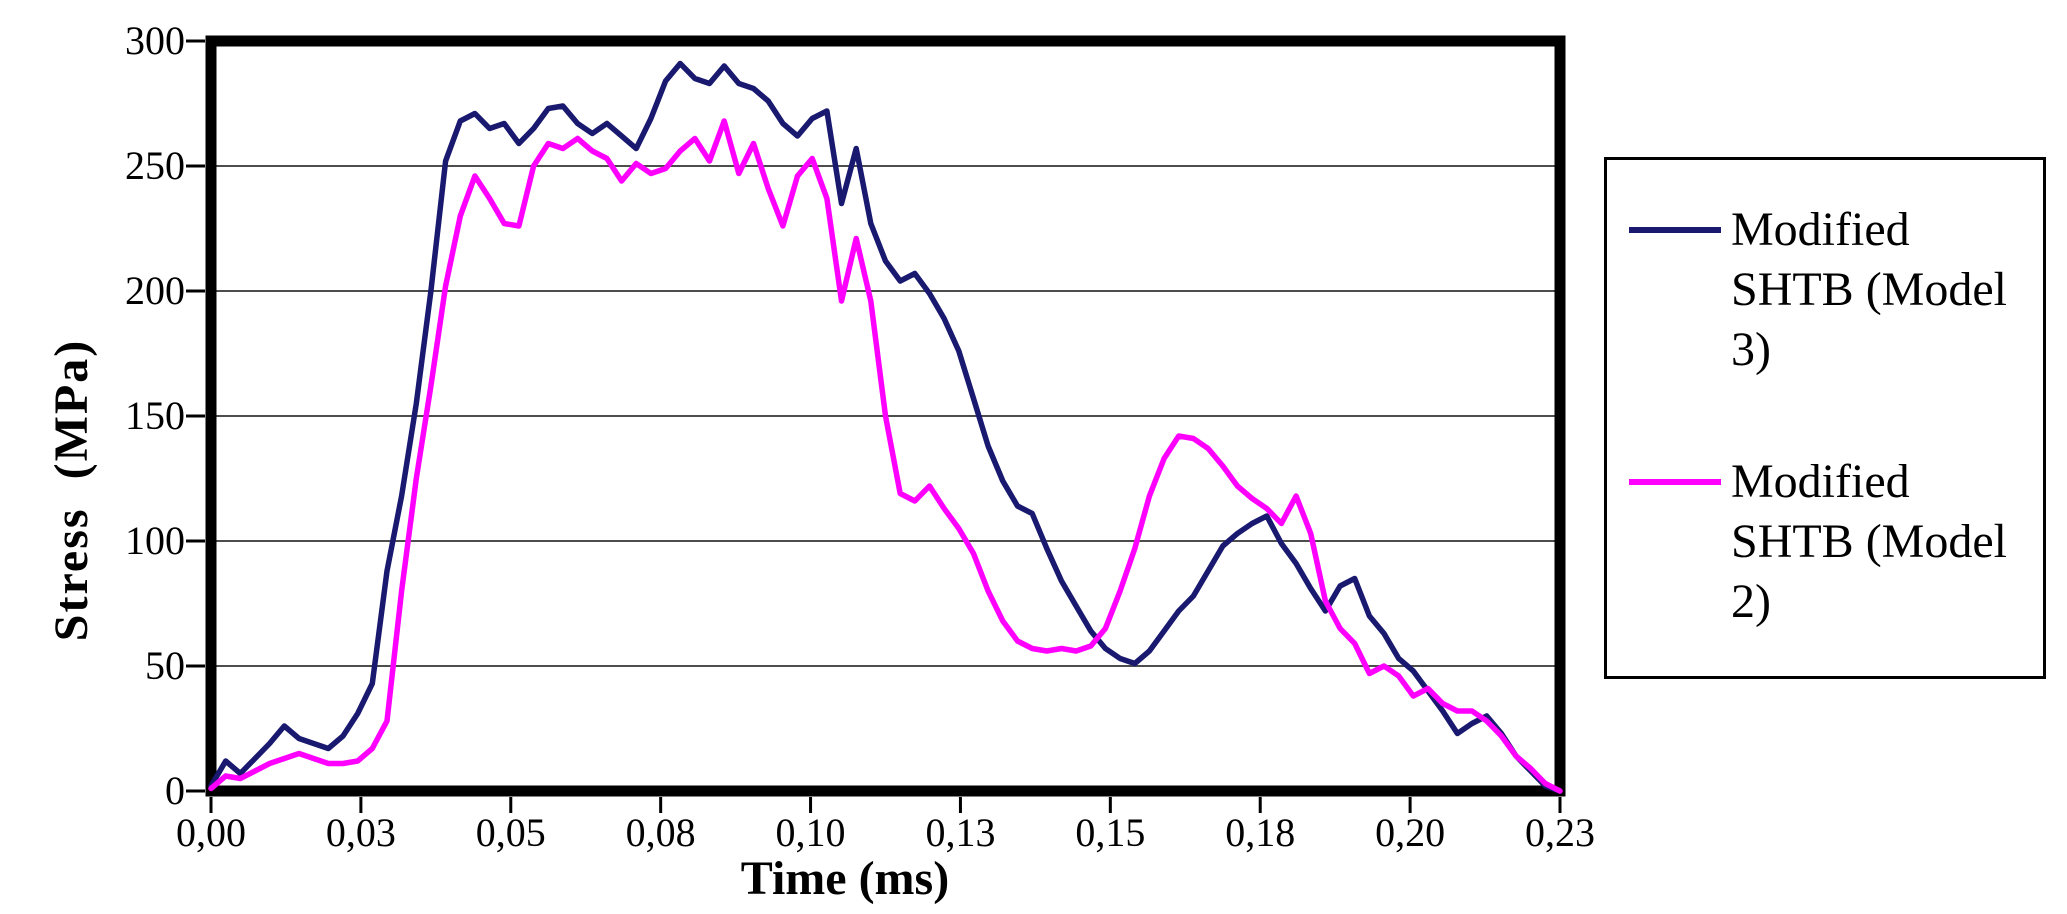  I want to click on y-tick-label-0: 0, so click(175, 790).